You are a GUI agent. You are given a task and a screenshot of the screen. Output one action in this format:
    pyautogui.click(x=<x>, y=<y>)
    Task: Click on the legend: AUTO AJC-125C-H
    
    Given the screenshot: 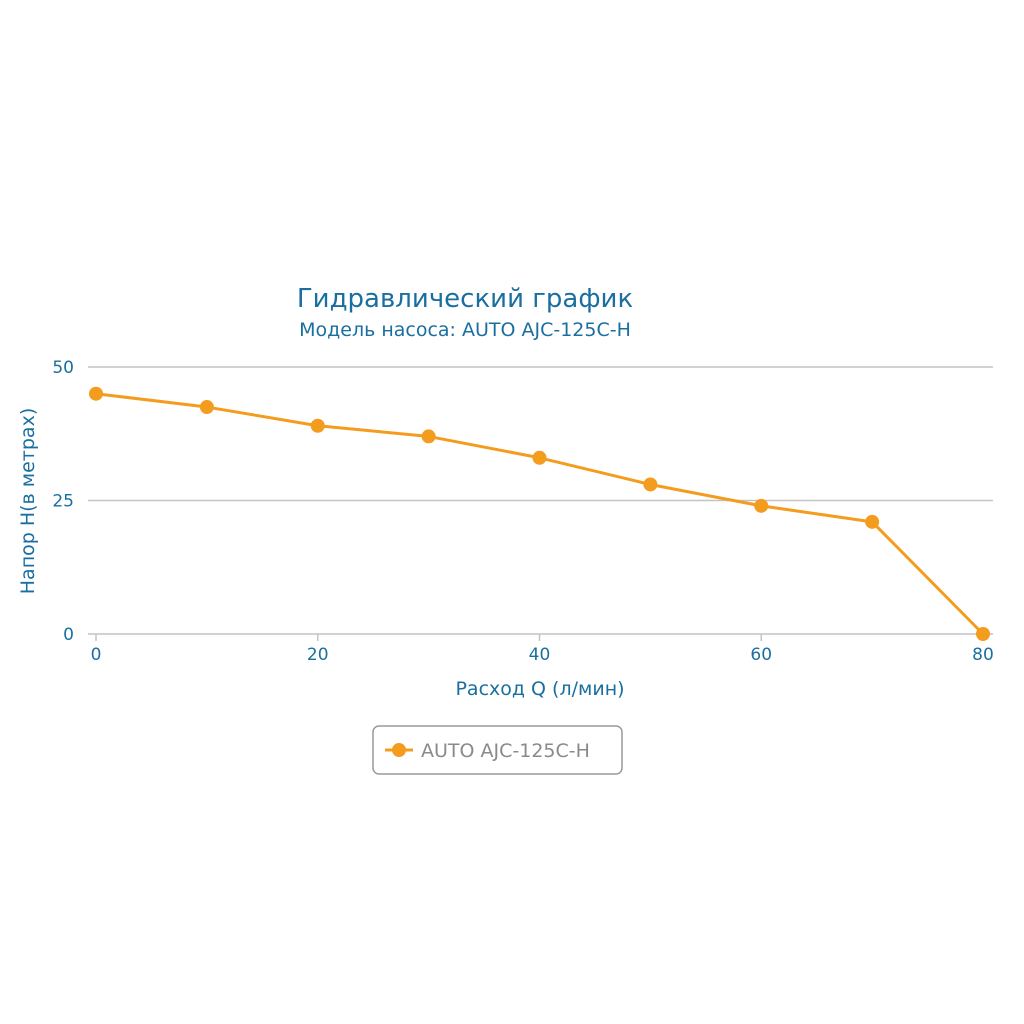 What is the action you would take?
    pyautogui.click(x=497, y=750)
    